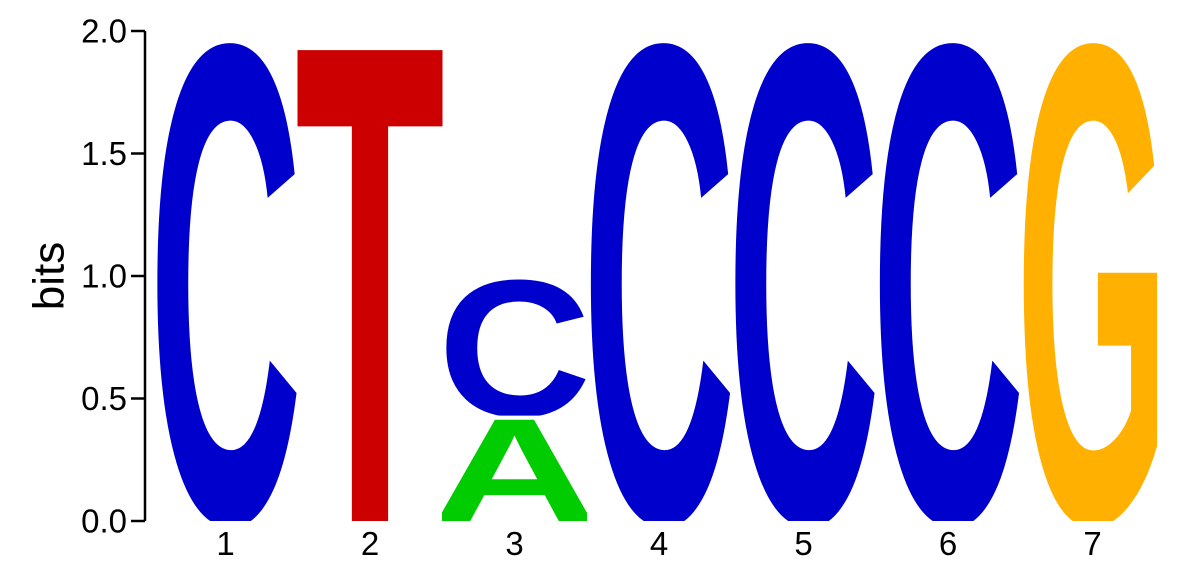  What do you see at coordinates (104, 521) in the screenshot?
I see `y-tick-label: 0.0` at bounding box center [104, 521].